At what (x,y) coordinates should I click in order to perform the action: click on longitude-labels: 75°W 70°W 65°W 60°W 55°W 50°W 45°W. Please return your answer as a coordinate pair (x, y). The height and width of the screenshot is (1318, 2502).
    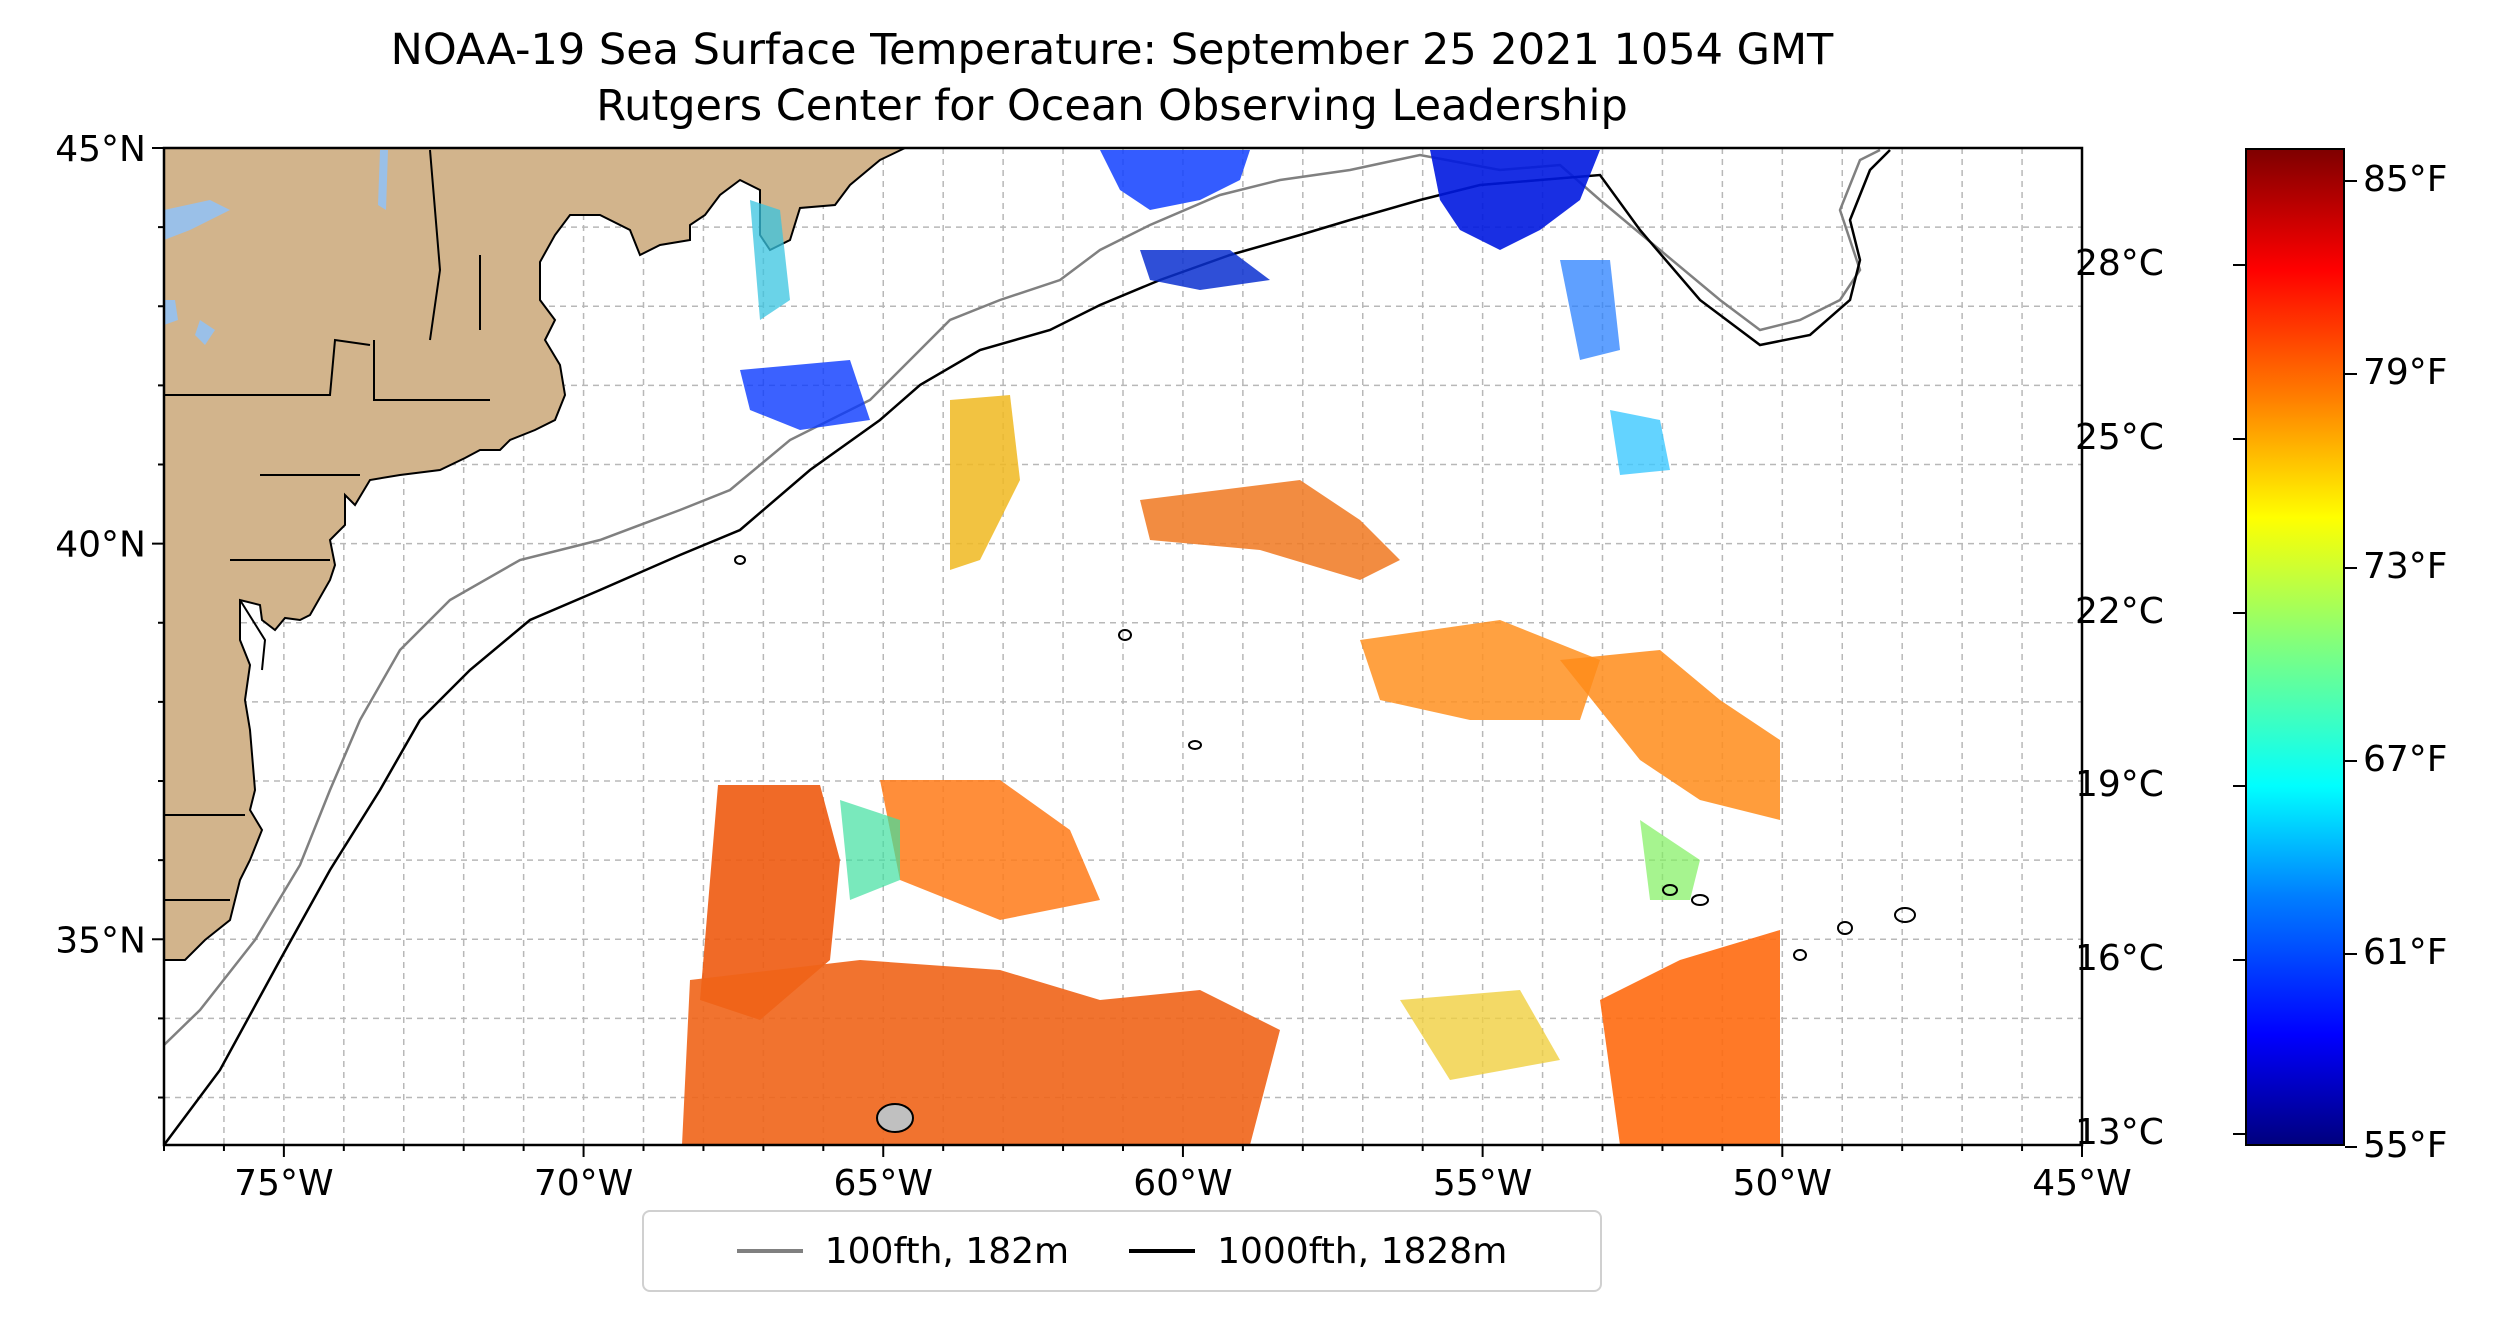
    Looking at the image, I should click on (1183, 1183).